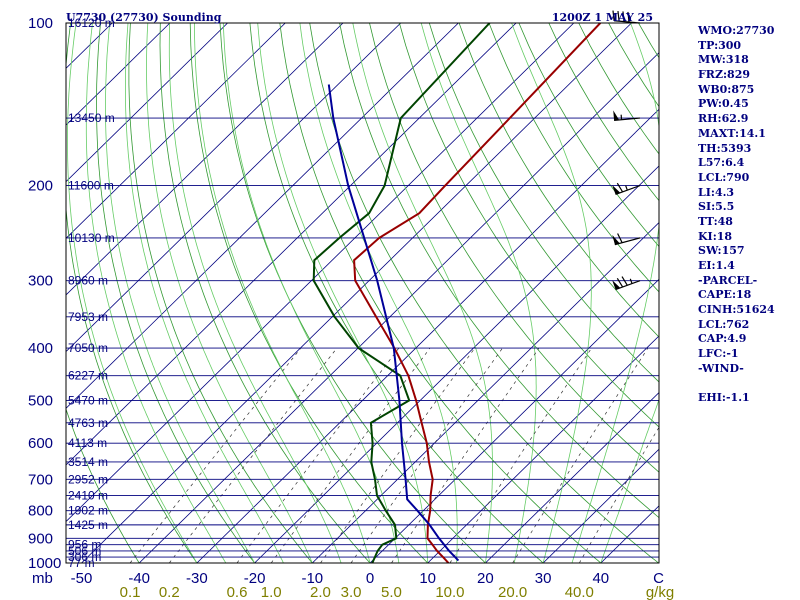 This screenshot has height=600, width=800. Describe the element at coordinates (91, 118) in the screenshot. I see `height-label: 13450 m` at that location.